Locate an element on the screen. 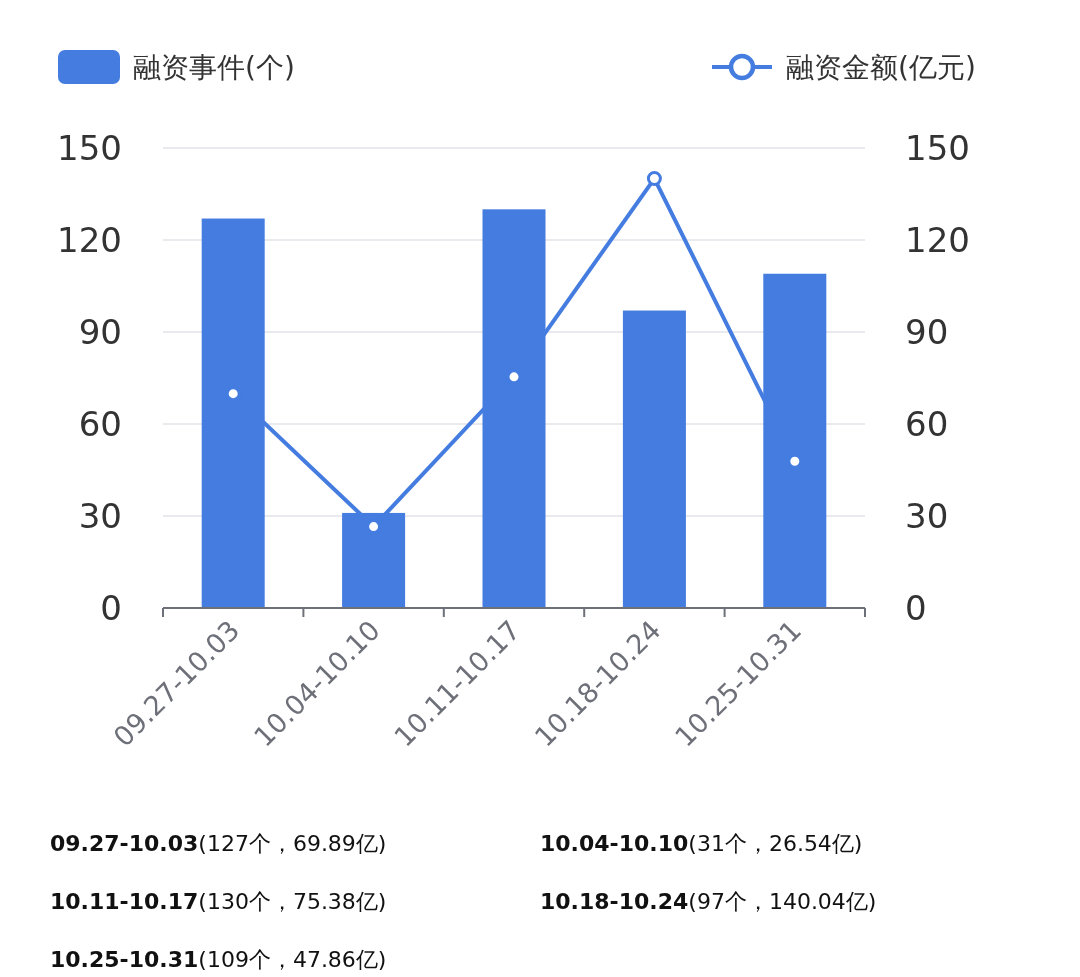  text: 09.27-10.03(127个，69.89亿) is located at coordinates (218, 843).